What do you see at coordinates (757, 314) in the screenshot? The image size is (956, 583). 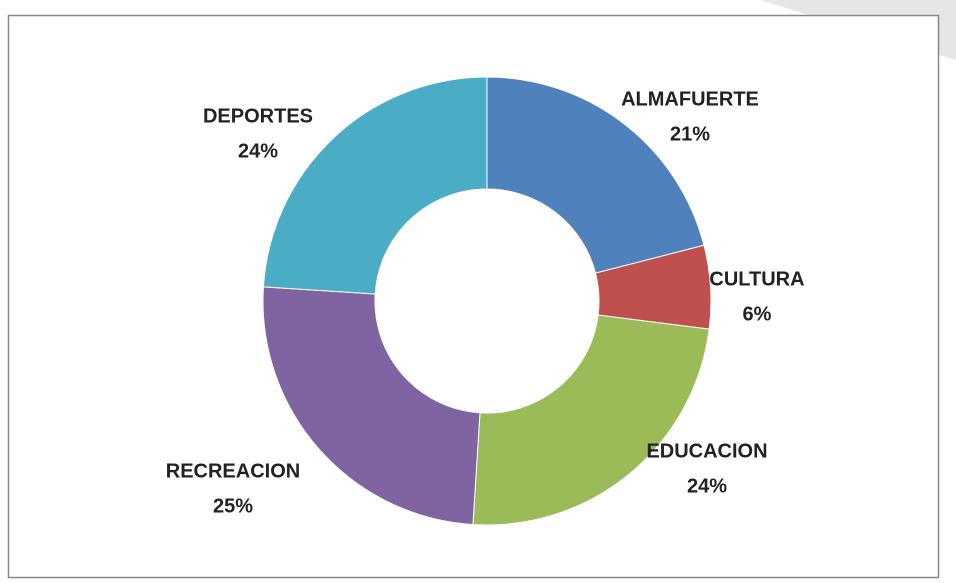 I see `slice-value-label: 6%` at bounding box center [757, 314].